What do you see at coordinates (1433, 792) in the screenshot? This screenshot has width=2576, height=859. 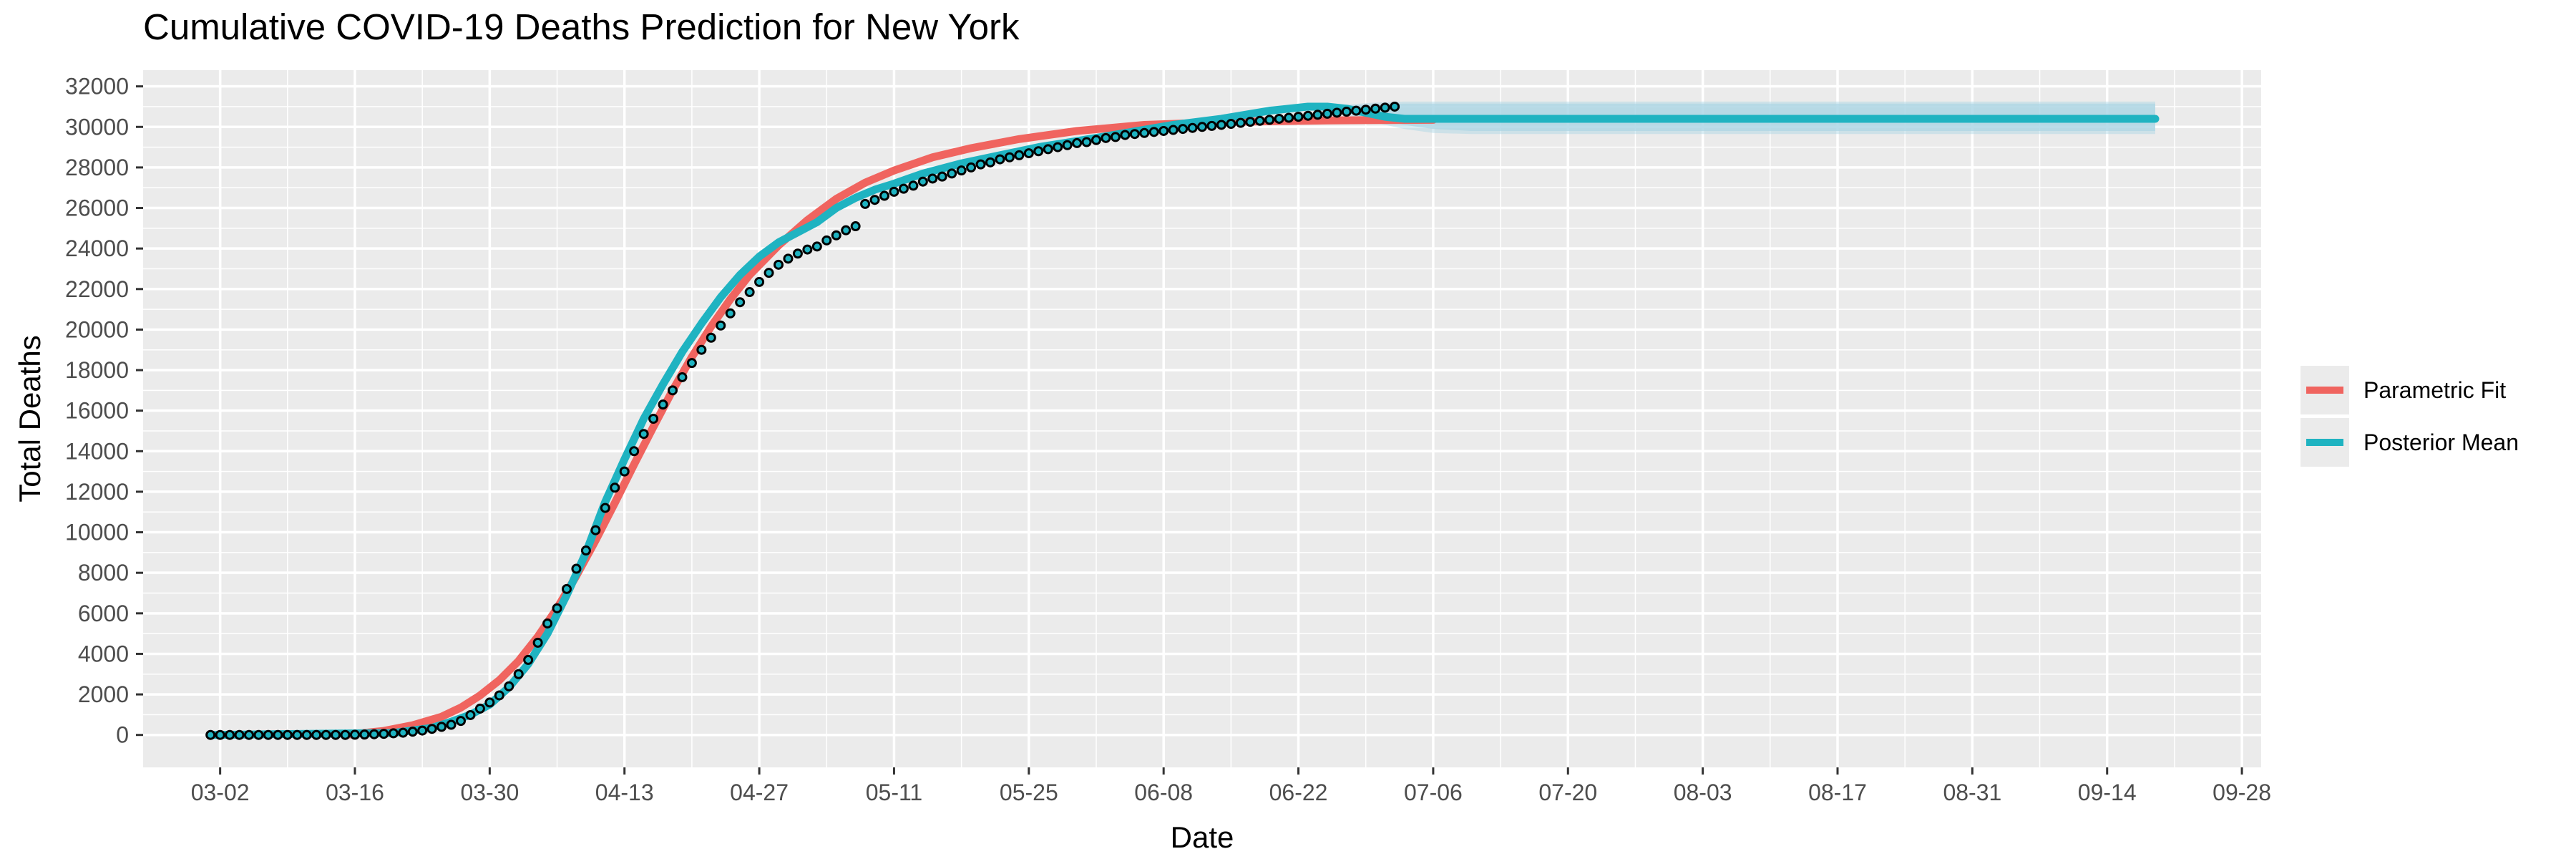 I see `x-tick-label: 07-06` at bounding box center [1433, 792].